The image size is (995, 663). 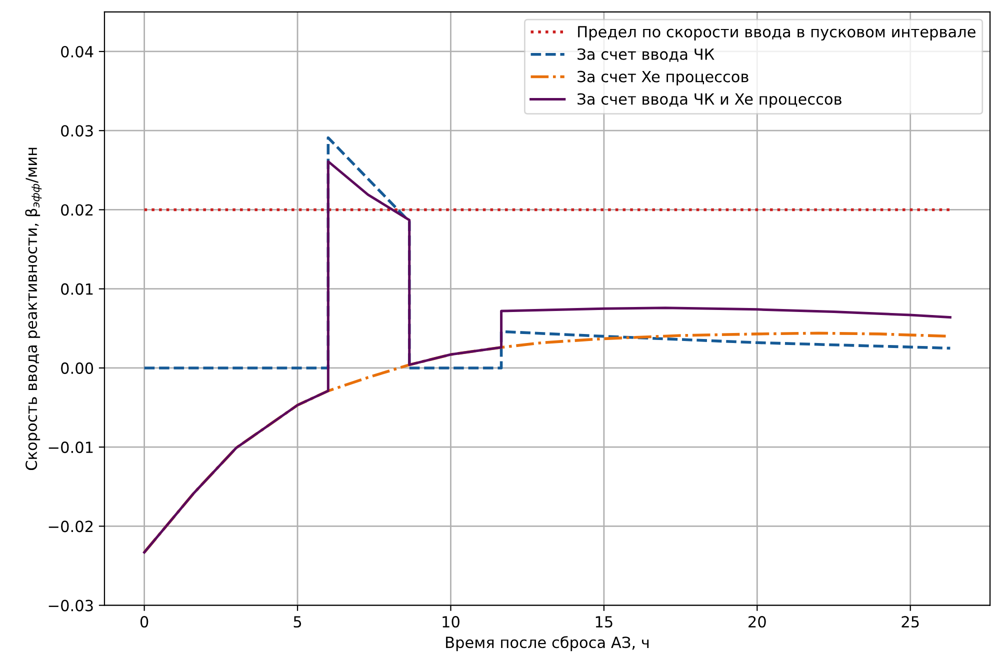 I want to click on y-tick-label: 0.00, so click(x=77, y=368).